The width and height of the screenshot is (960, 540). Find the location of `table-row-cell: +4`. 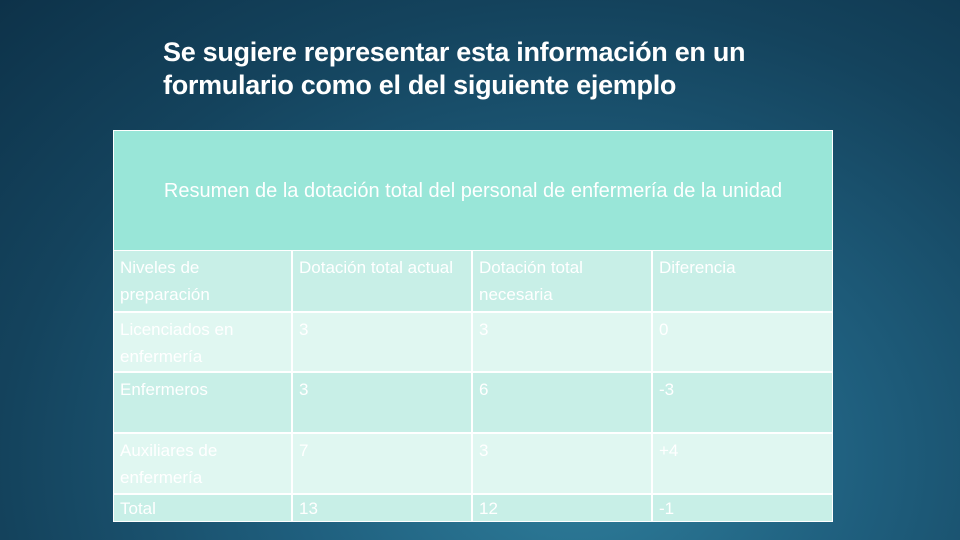

table-row-cell: +4 is located at coordinates (742, 463).